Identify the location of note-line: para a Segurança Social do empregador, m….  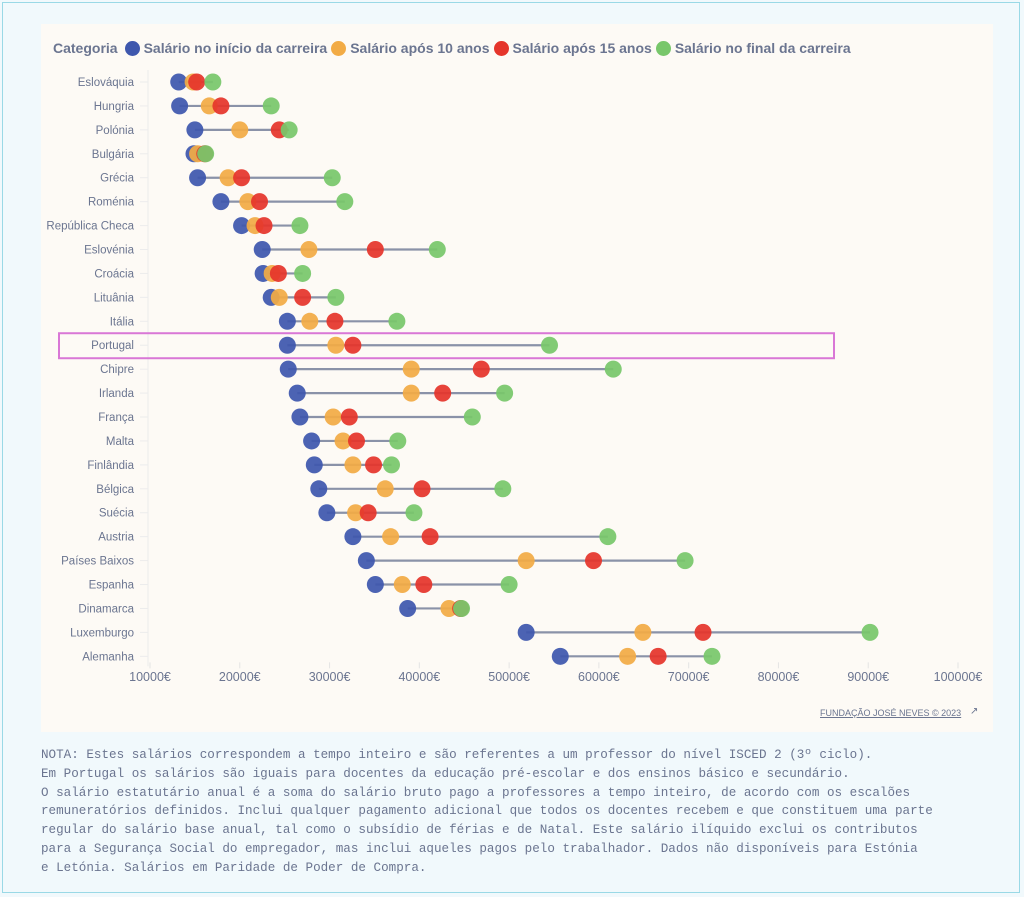
(479, 848).